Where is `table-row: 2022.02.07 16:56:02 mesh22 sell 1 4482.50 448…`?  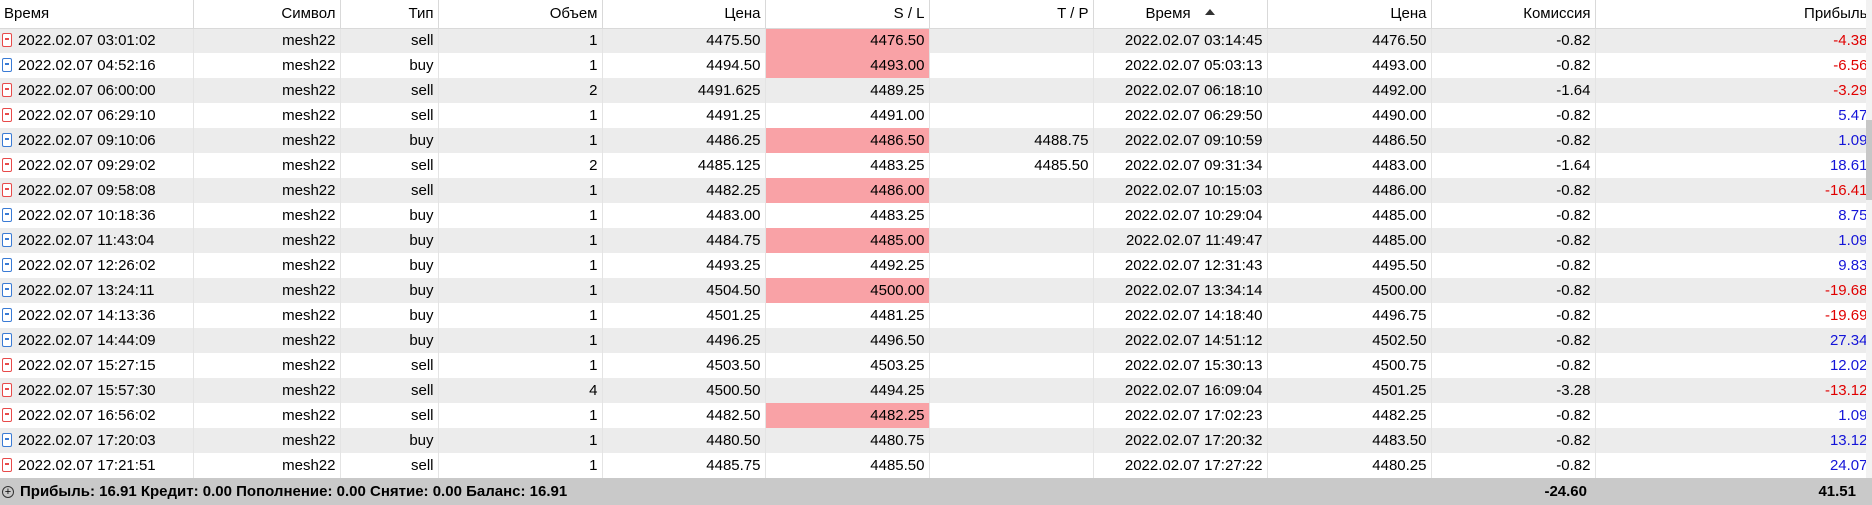 table-row: 2022.02.07 16:56:02 mesh22 sell 1 4482.50 448… is located at coordinates (936, 415).